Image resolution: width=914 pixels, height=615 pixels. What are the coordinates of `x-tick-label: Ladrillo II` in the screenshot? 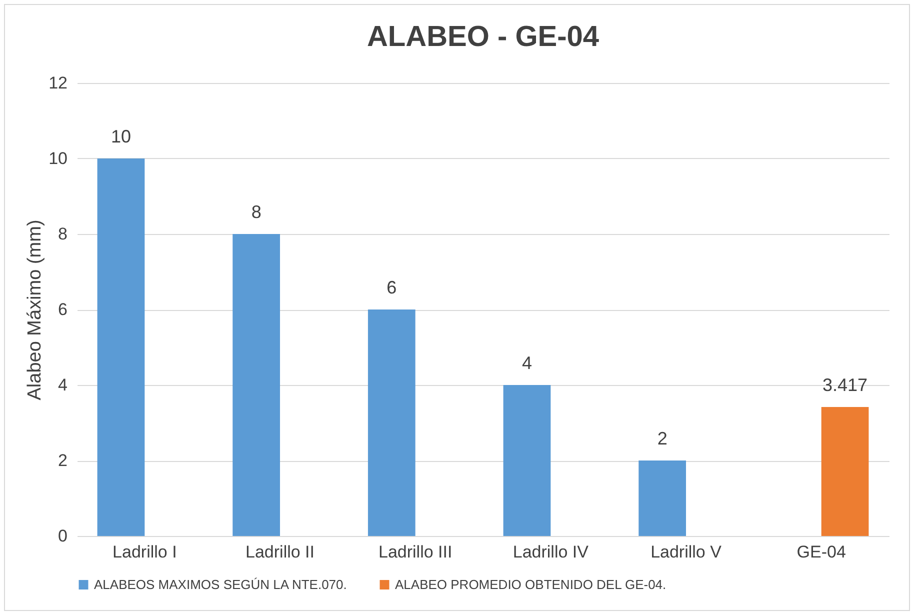 It's located at (280, 552).